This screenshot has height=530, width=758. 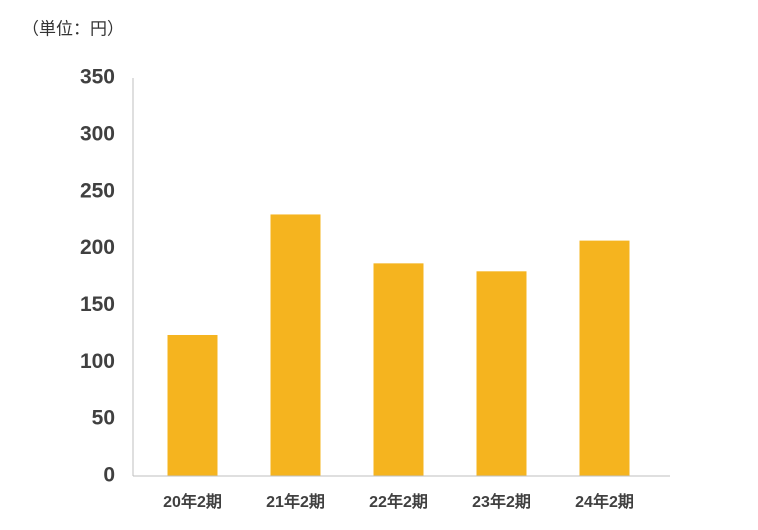 What do you see at coordinates (109, 475) in the screenshot?
I see `y-tick-label: 0` at bounding box center [109, 475].